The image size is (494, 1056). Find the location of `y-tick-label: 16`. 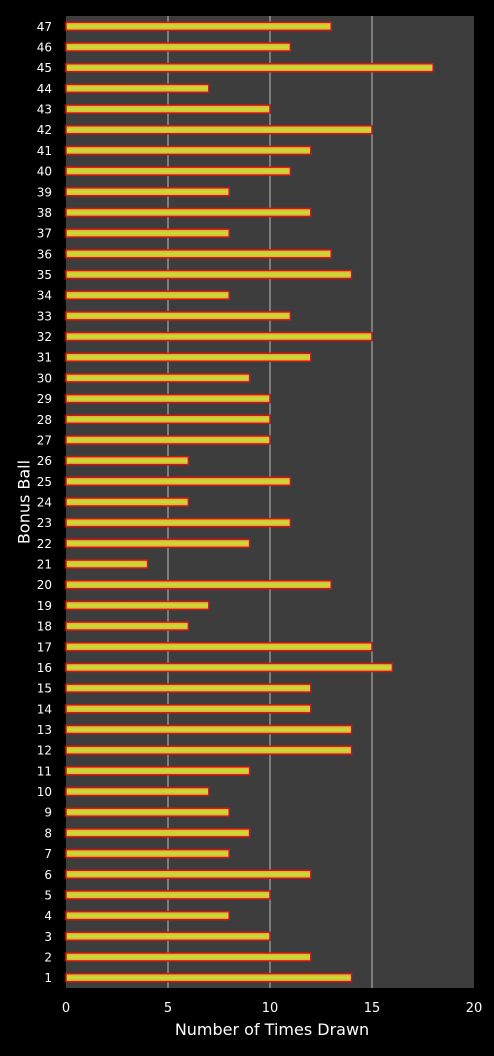

y-tick-label: 16 is located at coordinates (44, 668).